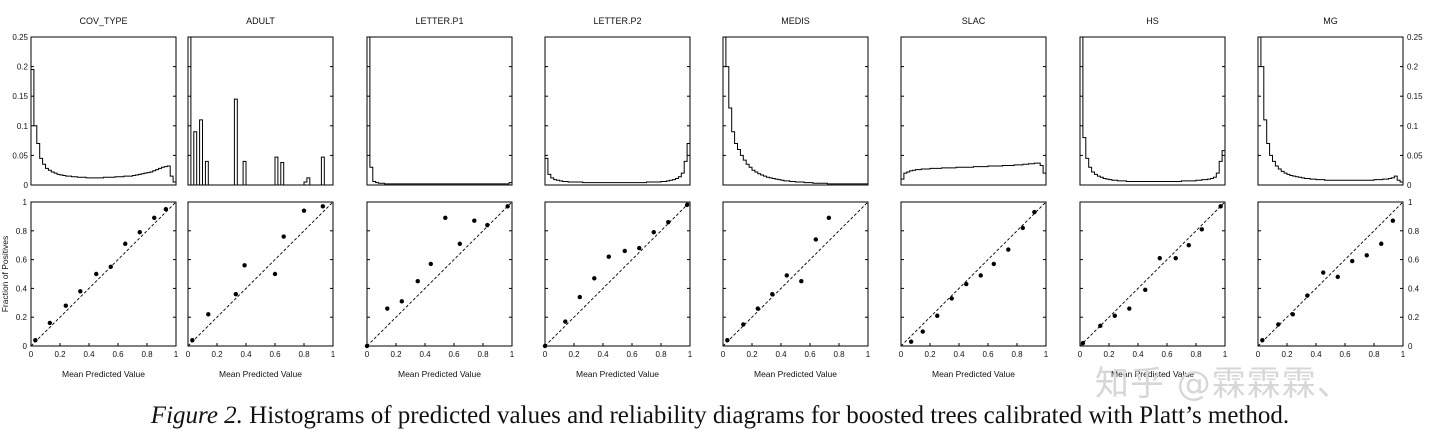  What do you see at coordinates (1410, 202) in the screenshot?
I see `reliability-y-tick-label: 1` at bounding box center [1410, 202].